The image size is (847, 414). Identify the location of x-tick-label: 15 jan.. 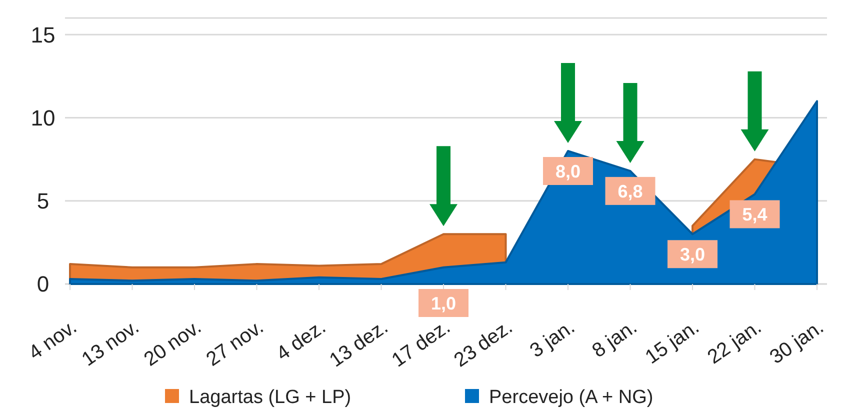
(673, 342).